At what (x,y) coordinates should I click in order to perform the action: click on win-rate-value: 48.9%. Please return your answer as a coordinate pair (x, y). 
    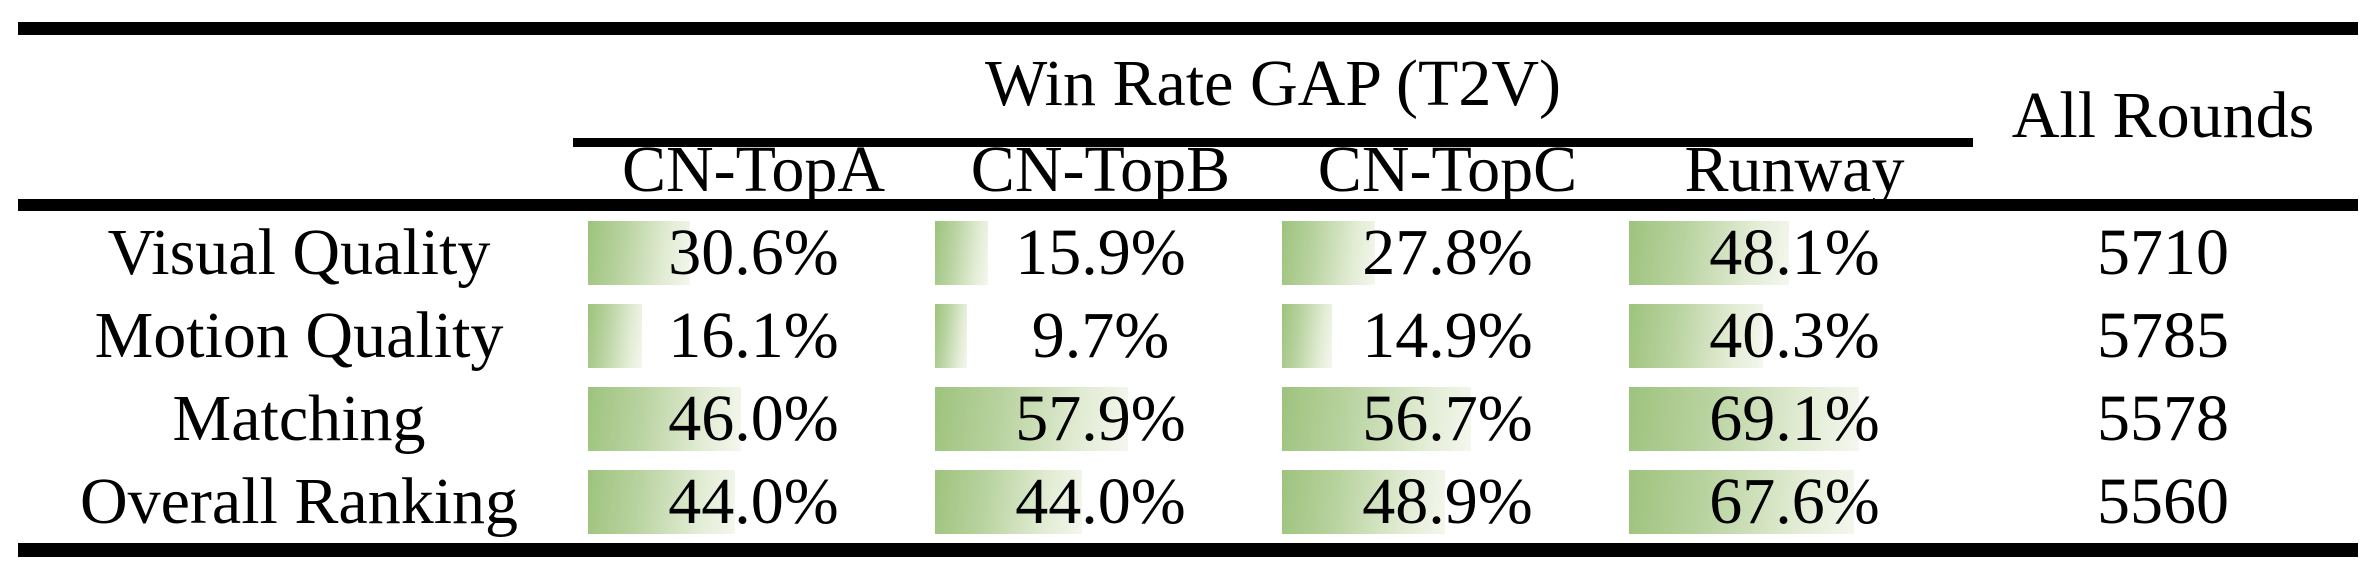
    Looking at the image, I should click on (1447, 501).